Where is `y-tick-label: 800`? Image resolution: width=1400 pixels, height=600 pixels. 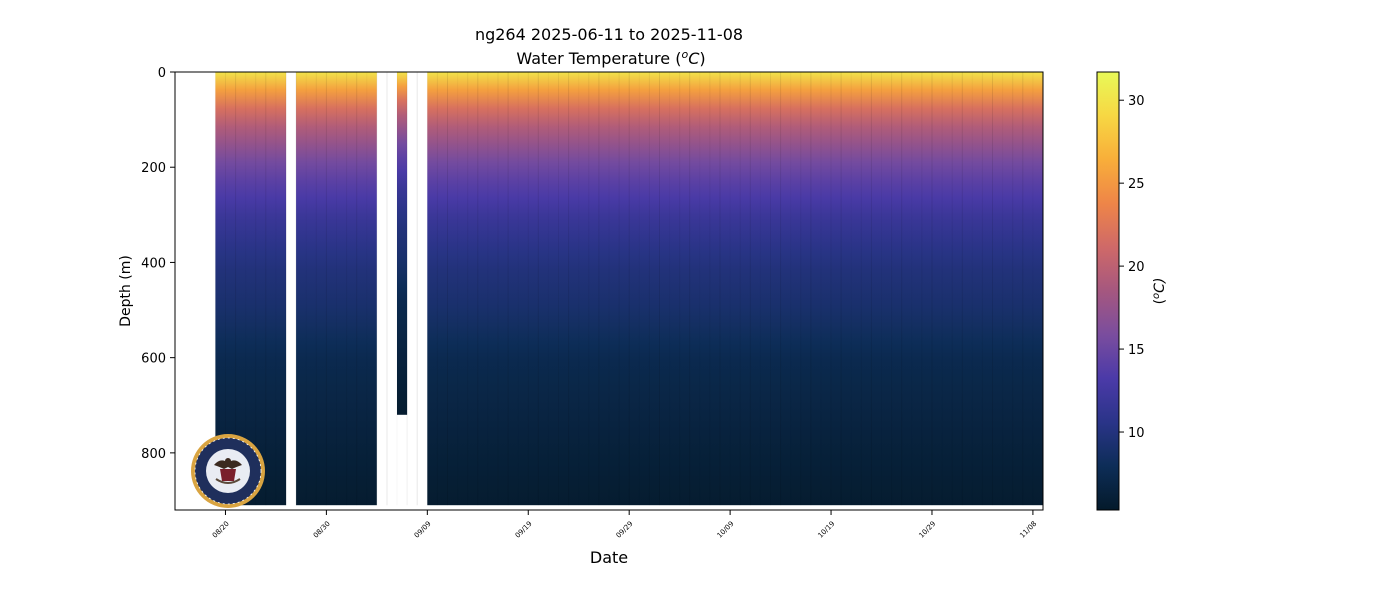
y-tick-label: 800 is located at coordinates (153, 454).